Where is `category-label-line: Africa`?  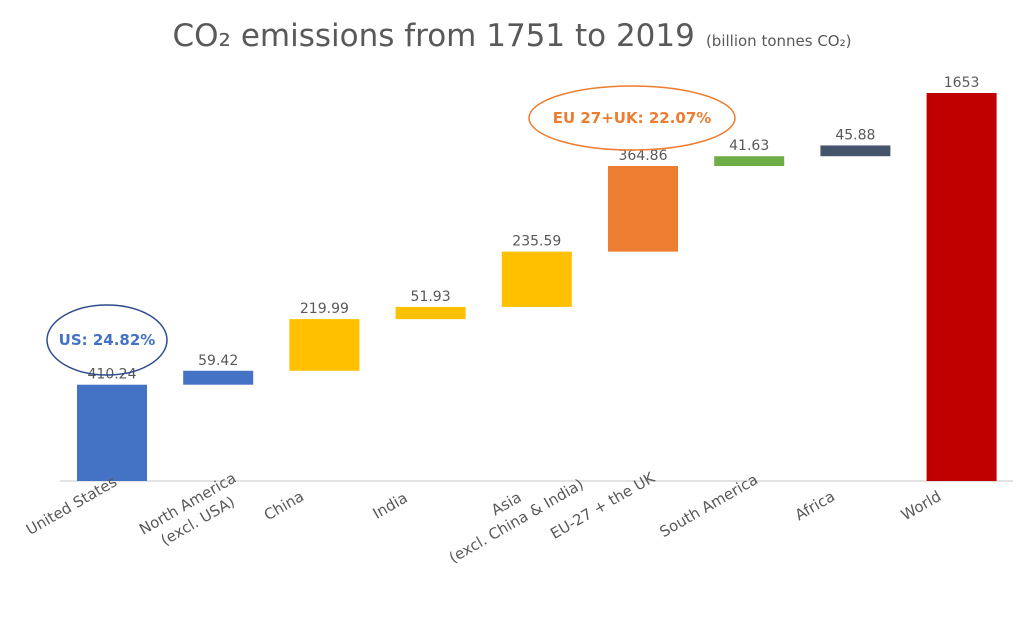 category-label-line: Africa is located at coordinates (815, 505).